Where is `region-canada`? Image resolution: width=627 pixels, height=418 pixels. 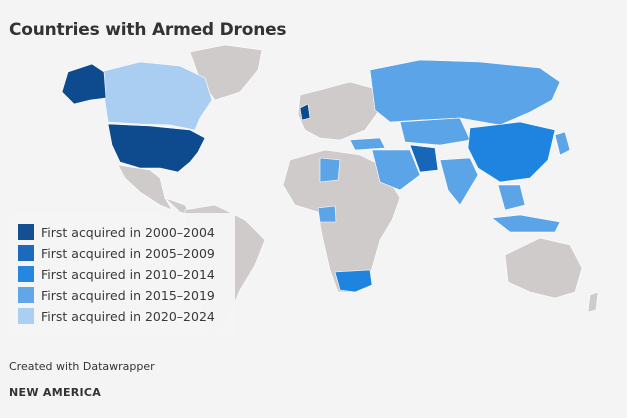 region-canada is located at coordinates (156, 96).